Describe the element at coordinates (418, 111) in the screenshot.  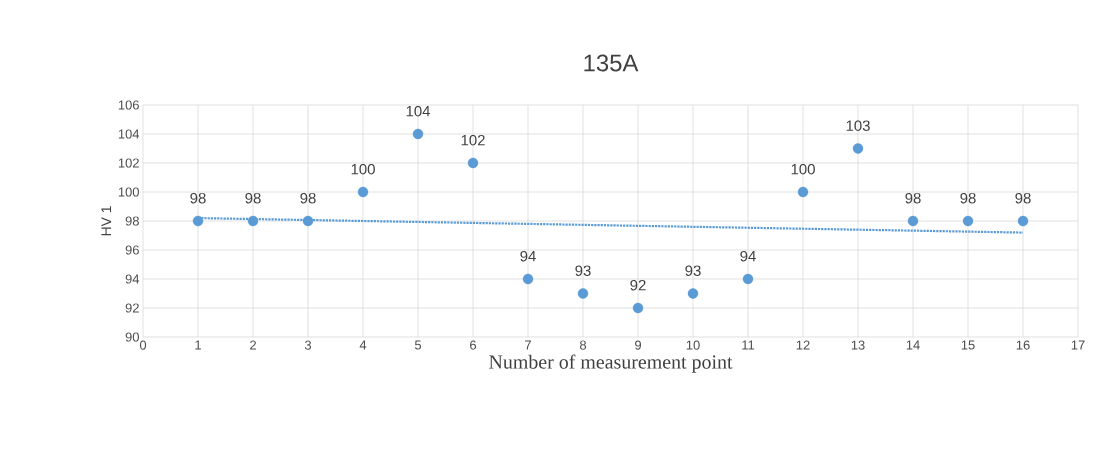
I see `data-label: 104` at that location.